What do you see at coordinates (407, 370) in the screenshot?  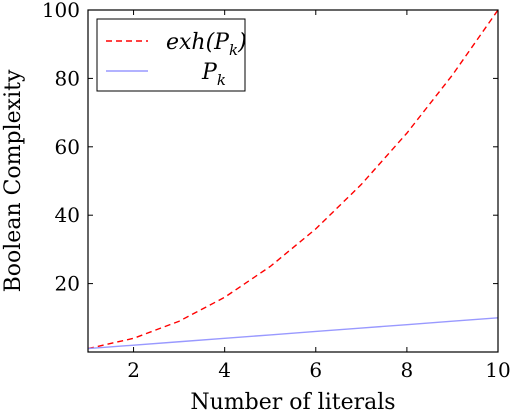 I see `x-tick-label-8: 8` at bounding box center [407, 370].